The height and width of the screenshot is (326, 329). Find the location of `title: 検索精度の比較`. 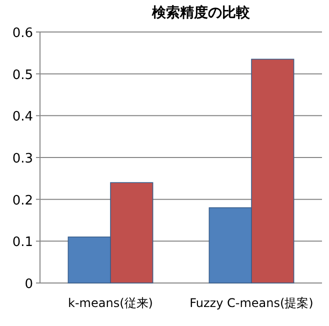

title: 検索精度の比較 is located at coordinates (201, 13).